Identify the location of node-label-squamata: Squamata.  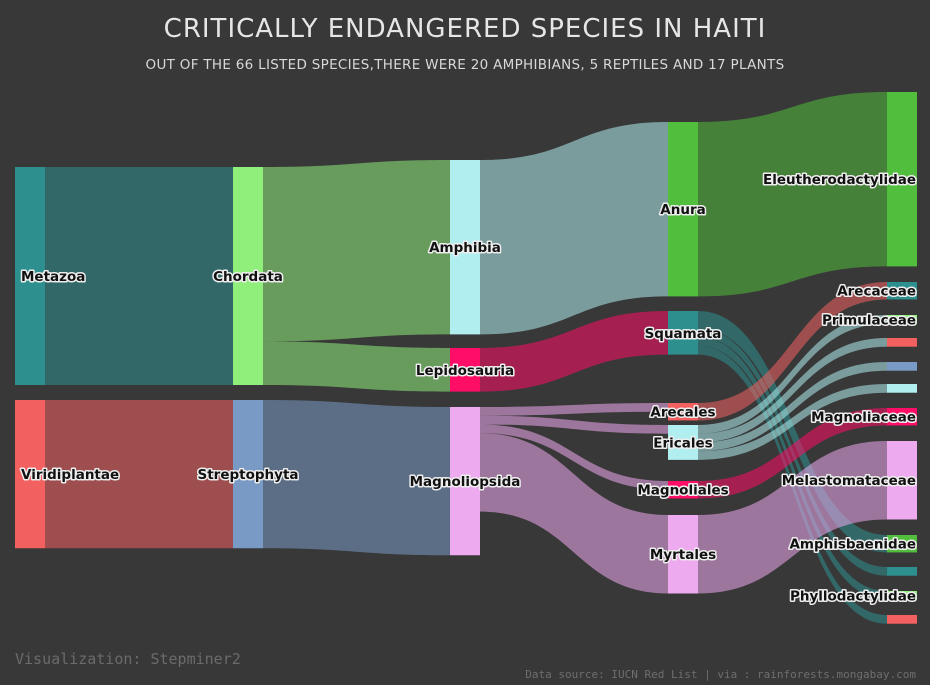
(683, 334).